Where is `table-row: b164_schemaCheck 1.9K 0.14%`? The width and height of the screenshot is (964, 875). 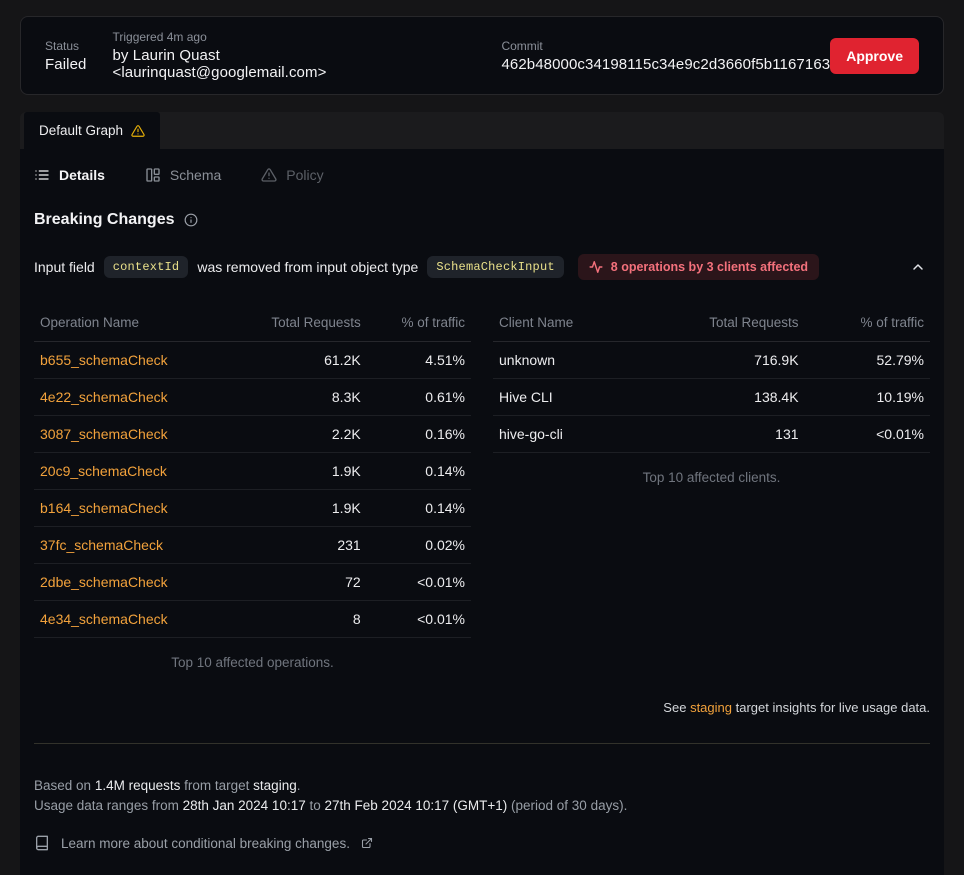
table-row: b164_schemaCheck 1.9K 0.14% is located at coordinates (252, 508).